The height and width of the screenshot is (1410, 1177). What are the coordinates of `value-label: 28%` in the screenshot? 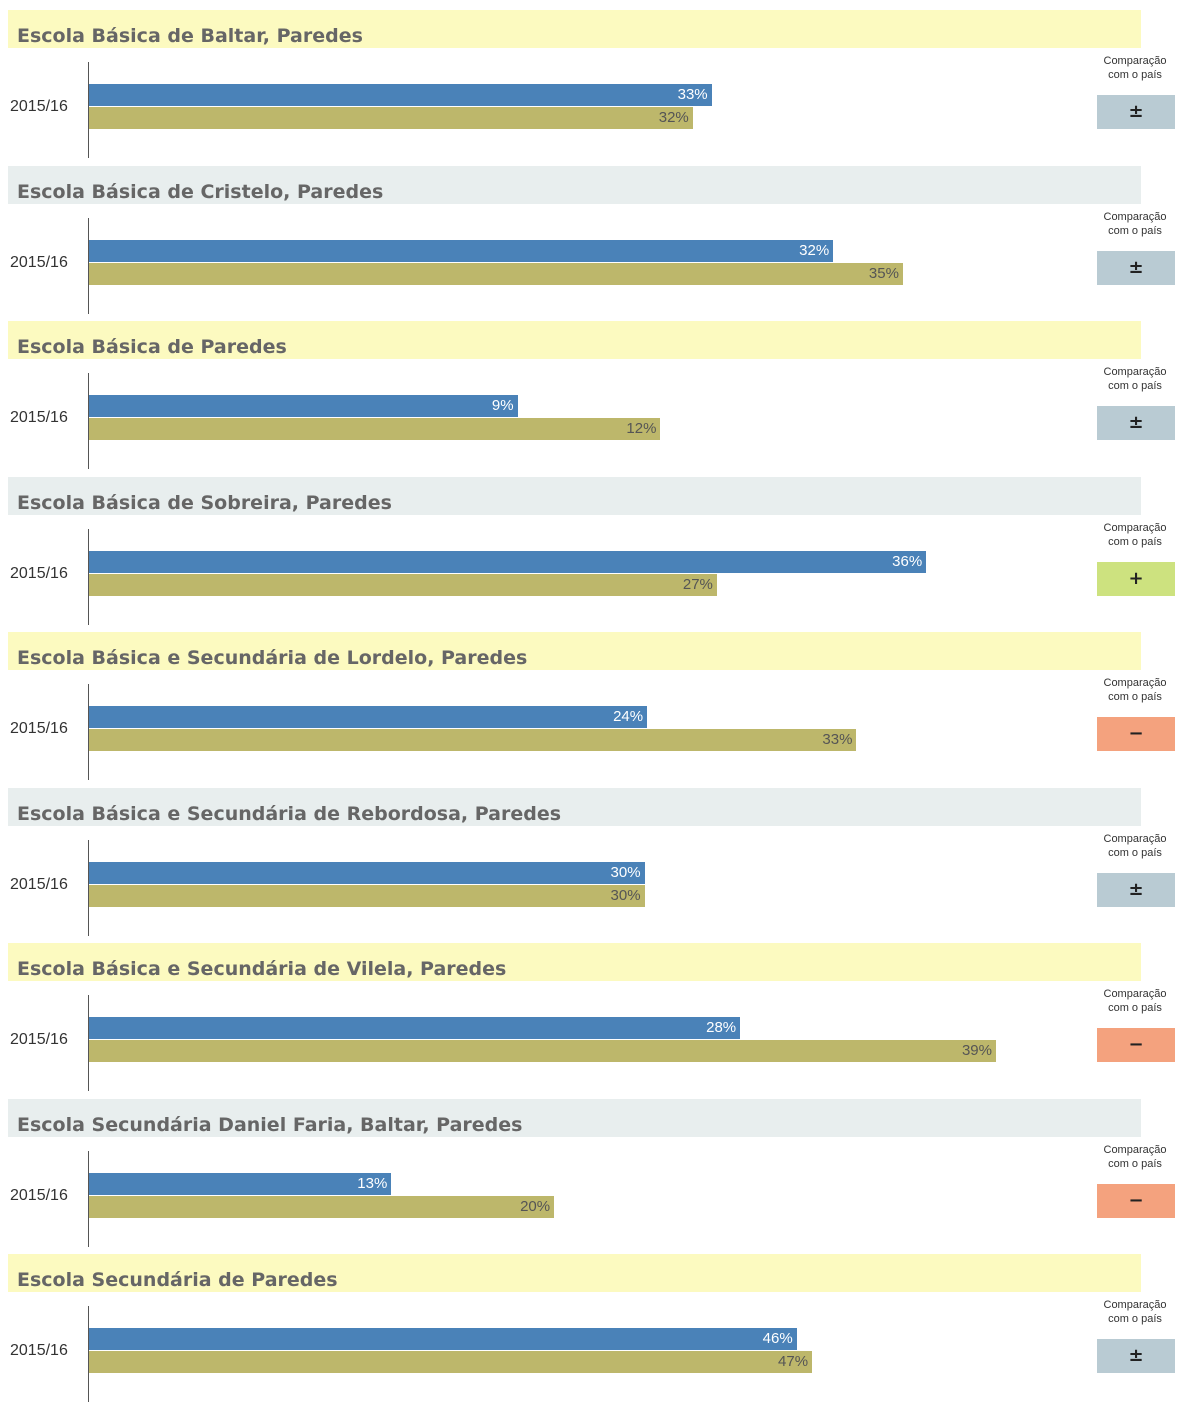 It's located at (721, 1027).